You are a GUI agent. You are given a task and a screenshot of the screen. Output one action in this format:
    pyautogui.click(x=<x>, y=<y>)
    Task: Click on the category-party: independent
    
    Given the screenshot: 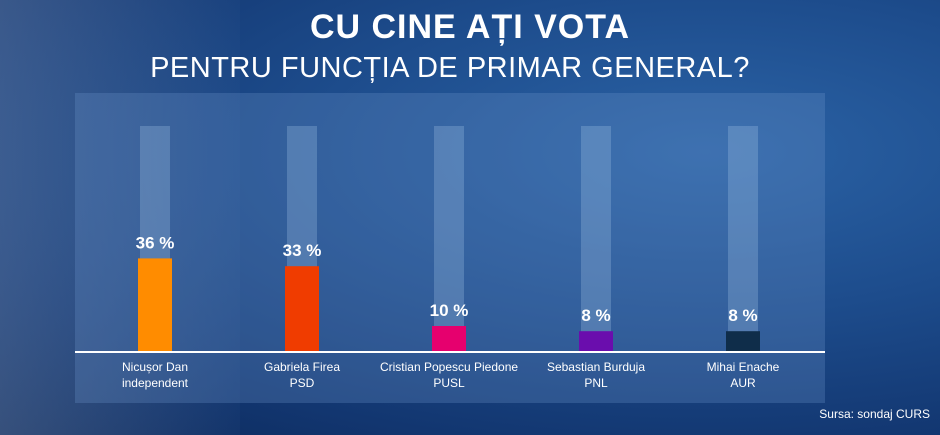 What is the action you would take?
    pyautogui.click(x=155, y=383)
    